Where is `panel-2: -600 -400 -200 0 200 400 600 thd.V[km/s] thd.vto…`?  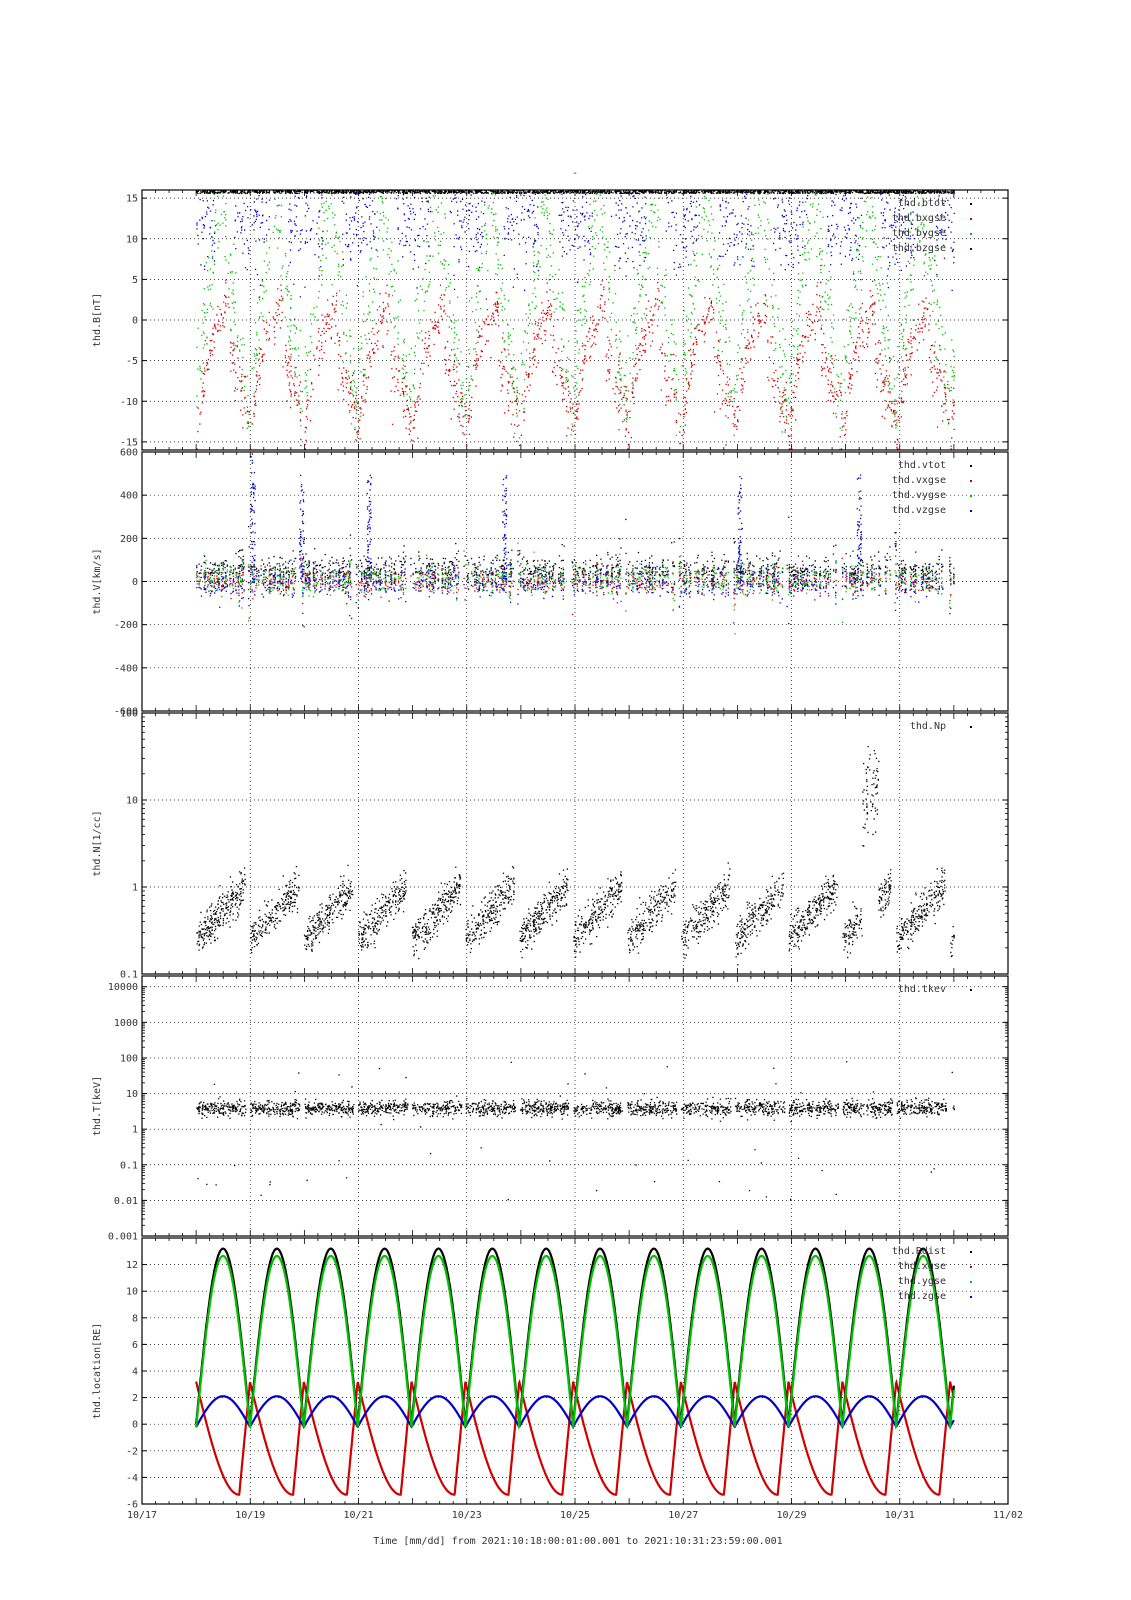
panel-2: -600 -400 -200 0 200 400 600 thd.V[km/s] thd.vto… is located at coordinates (550, 583).